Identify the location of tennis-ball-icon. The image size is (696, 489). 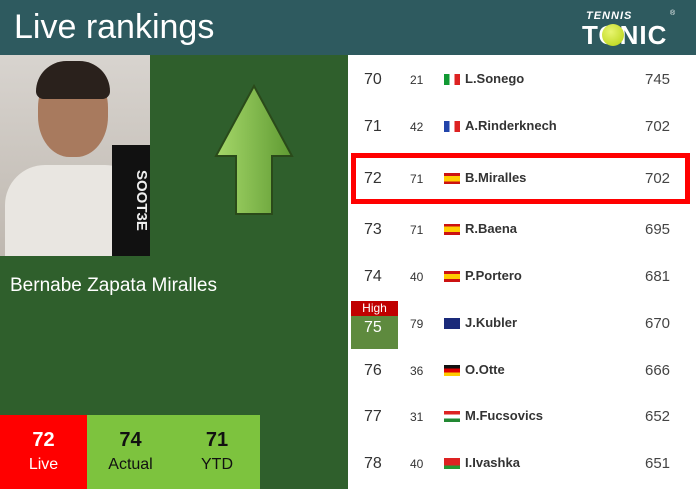
(613, 35).